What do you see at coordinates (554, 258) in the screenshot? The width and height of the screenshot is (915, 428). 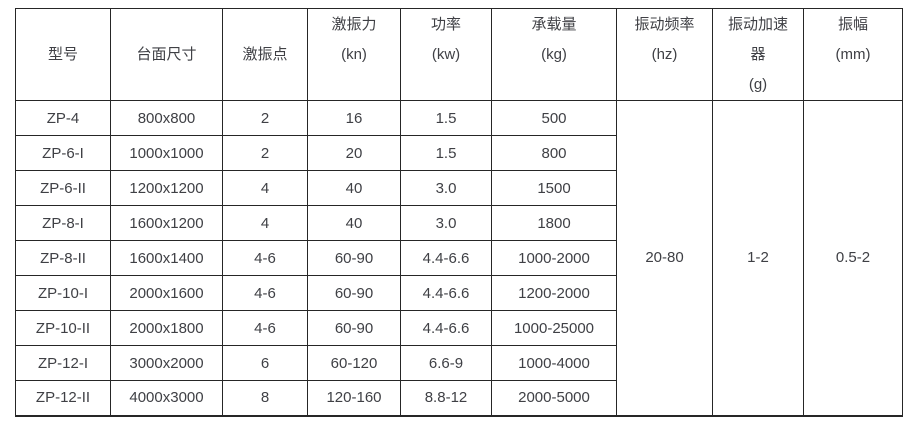 I see `cell-capacity: 1000-2000` at bounding box center [554, 258].